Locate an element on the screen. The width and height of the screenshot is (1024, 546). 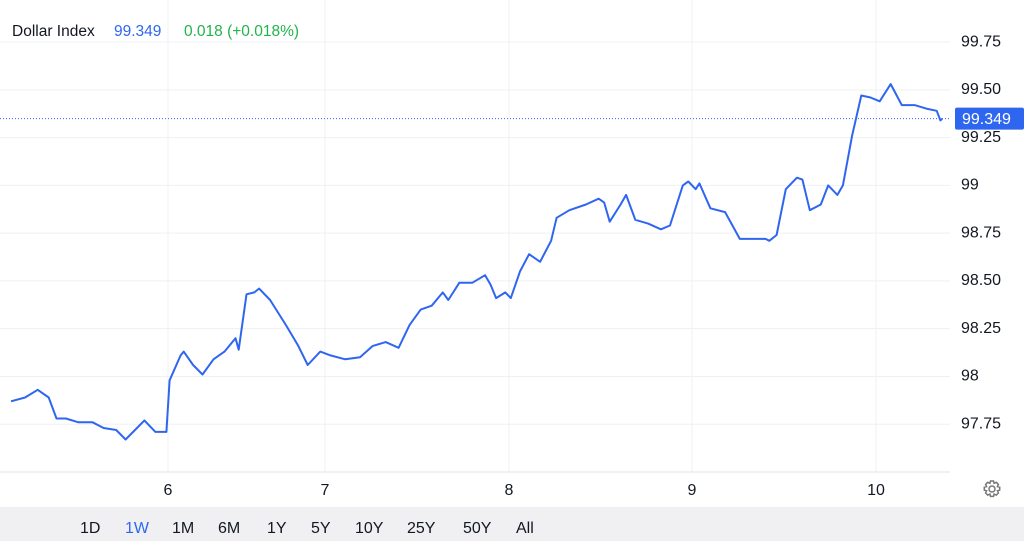
range-button: 5Y is located at coordinates (321, 528).